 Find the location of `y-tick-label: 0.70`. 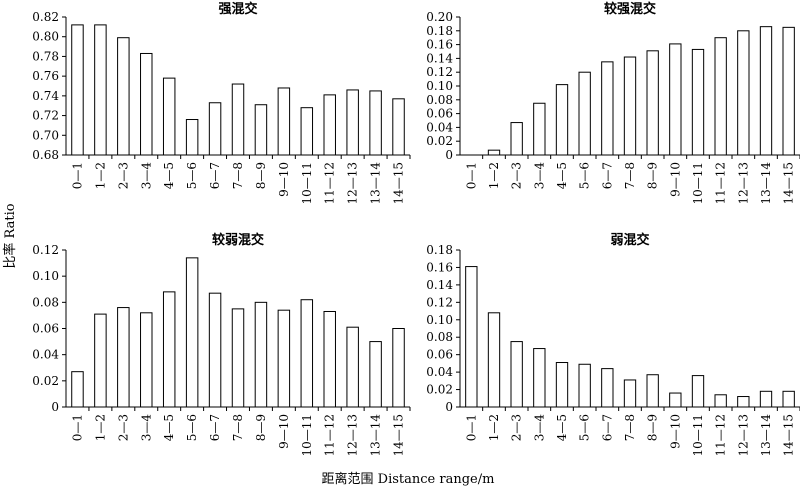

y-tick-label: 0.70 is located at coordinates (45, 135).